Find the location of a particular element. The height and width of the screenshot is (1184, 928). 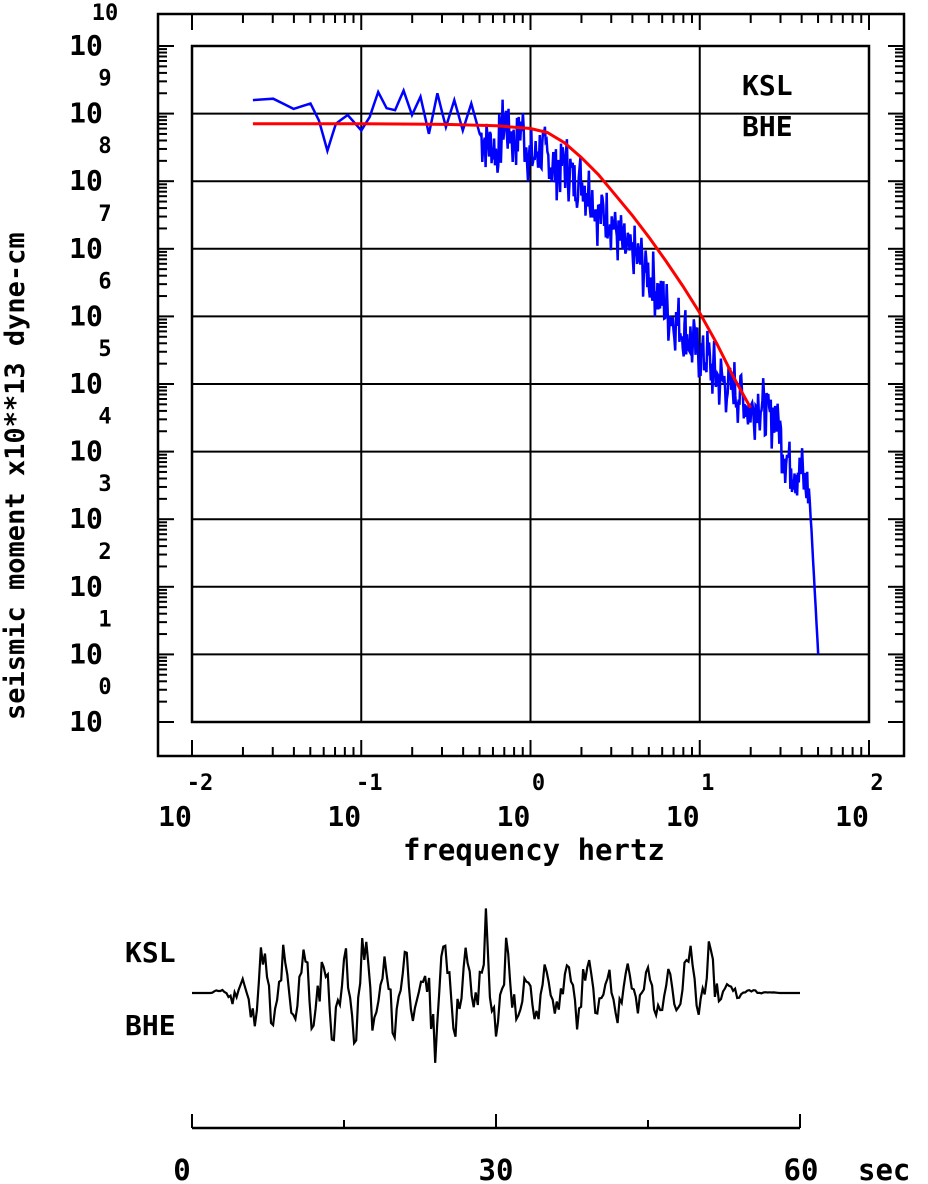

x-tick-exponent: 1 is located at coordinates (707, 783).